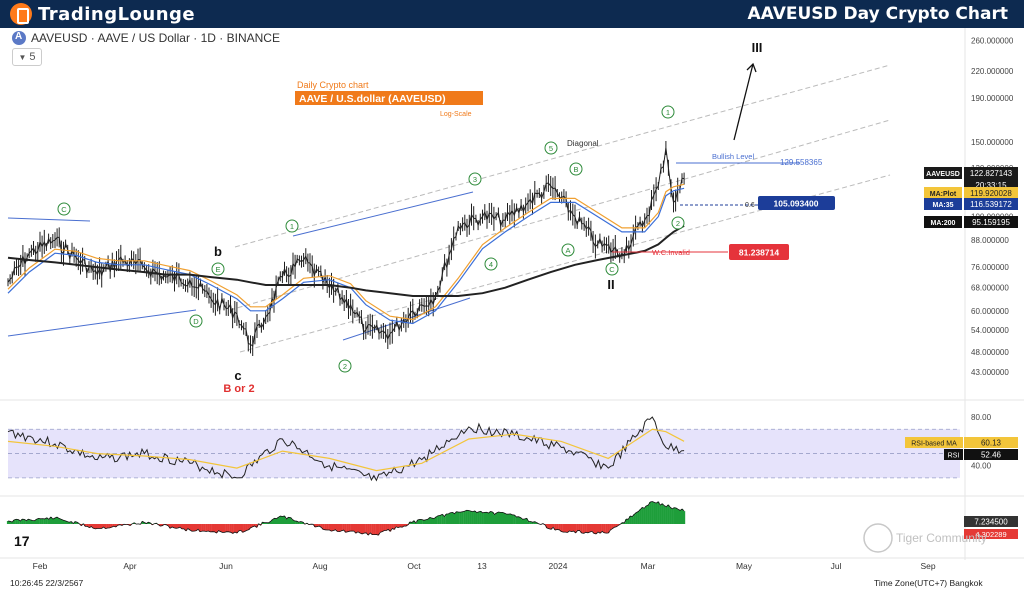  I want to click on y-tick-label: 43.000000, so click(990, 372).